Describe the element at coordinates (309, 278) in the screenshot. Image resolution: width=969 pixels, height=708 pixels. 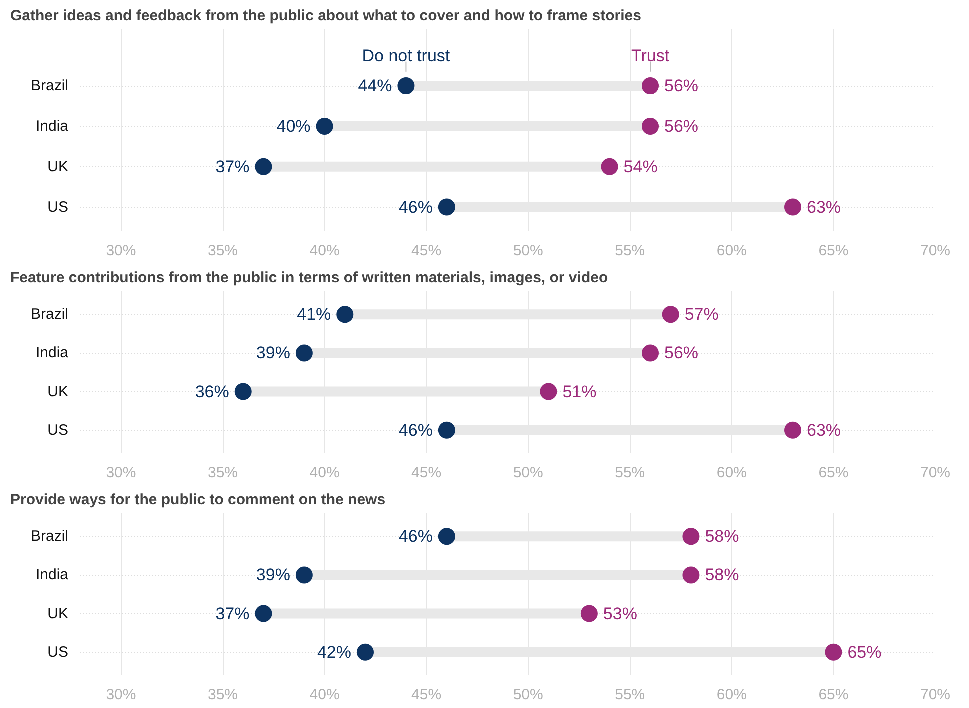
I see `chart-title: Feature contributions from the public in terms of written materials, images, or video` at that location.